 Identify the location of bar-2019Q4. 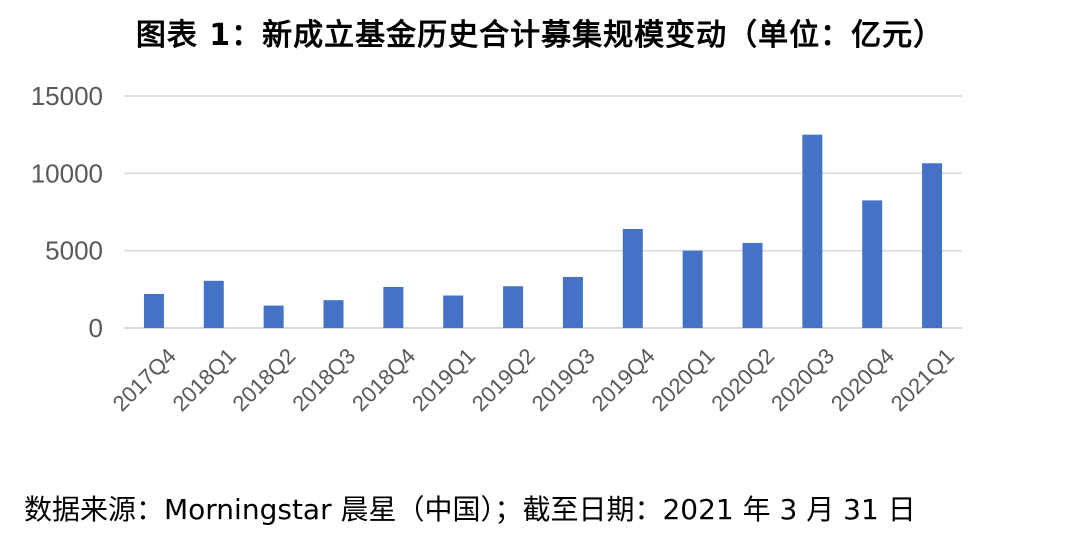
(632, 278).